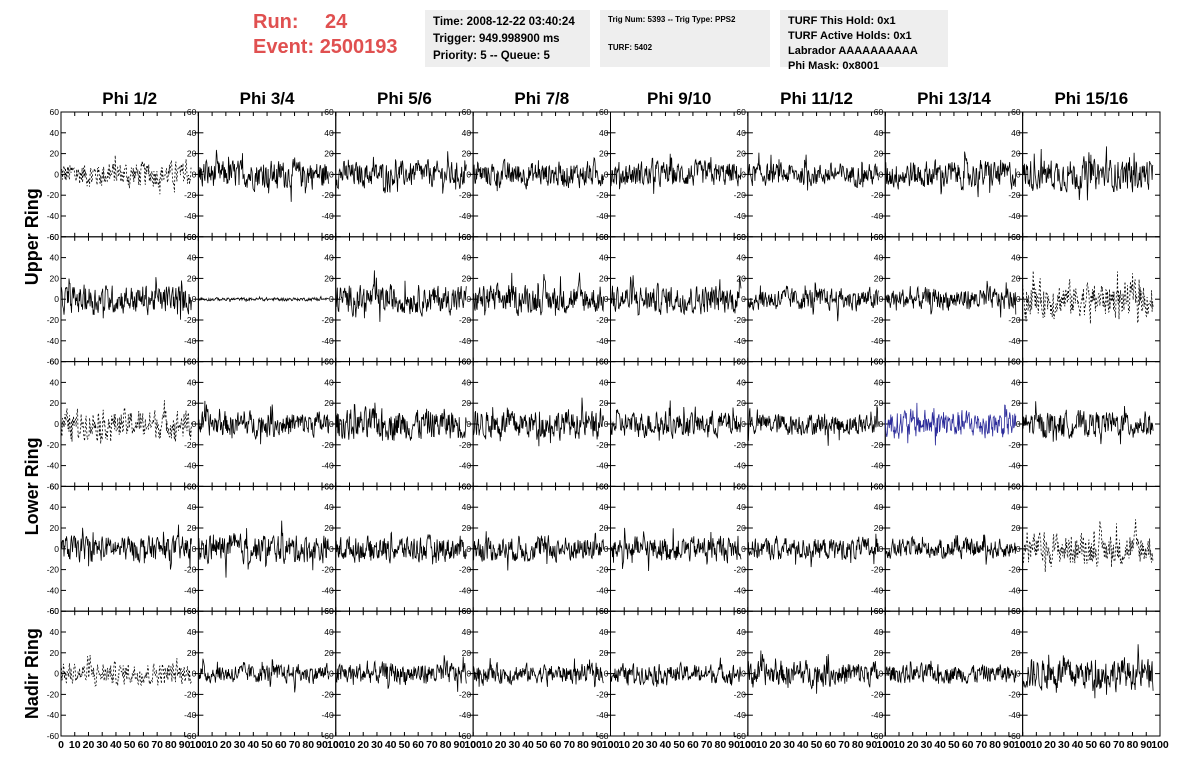 The height and width of the screenshot is (772, 1196). I want to click on column-title: Phi 1/2, so click(129, 98).